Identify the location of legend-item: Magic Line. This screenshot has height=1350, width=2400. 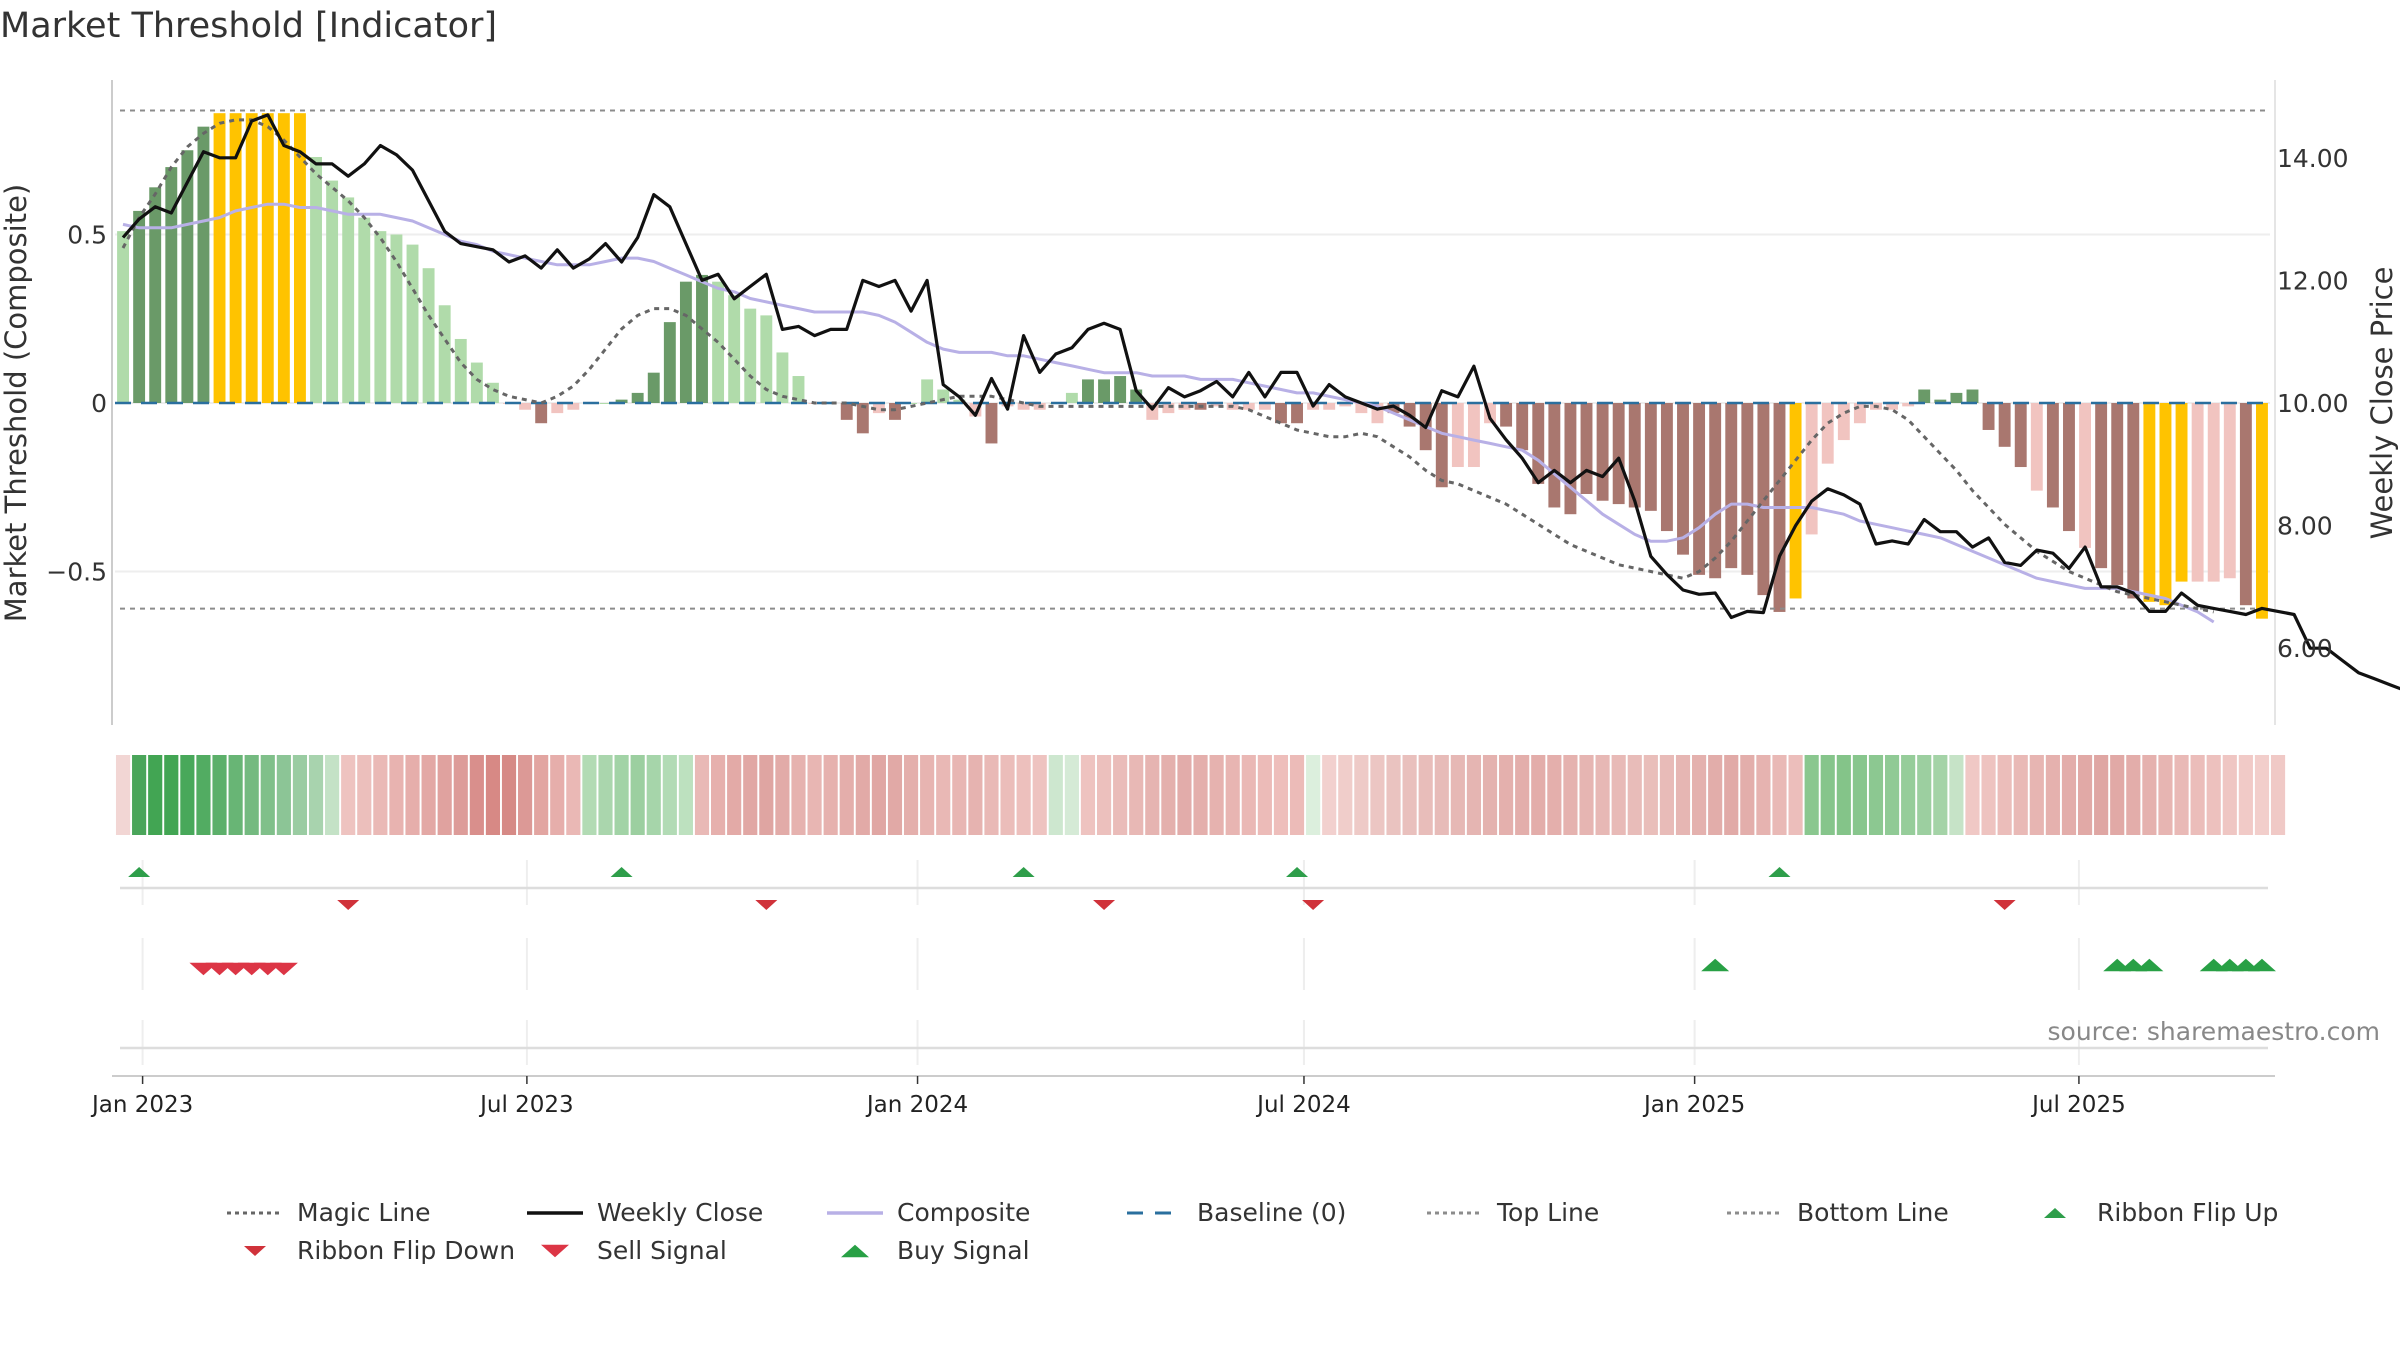
(328, 1212).